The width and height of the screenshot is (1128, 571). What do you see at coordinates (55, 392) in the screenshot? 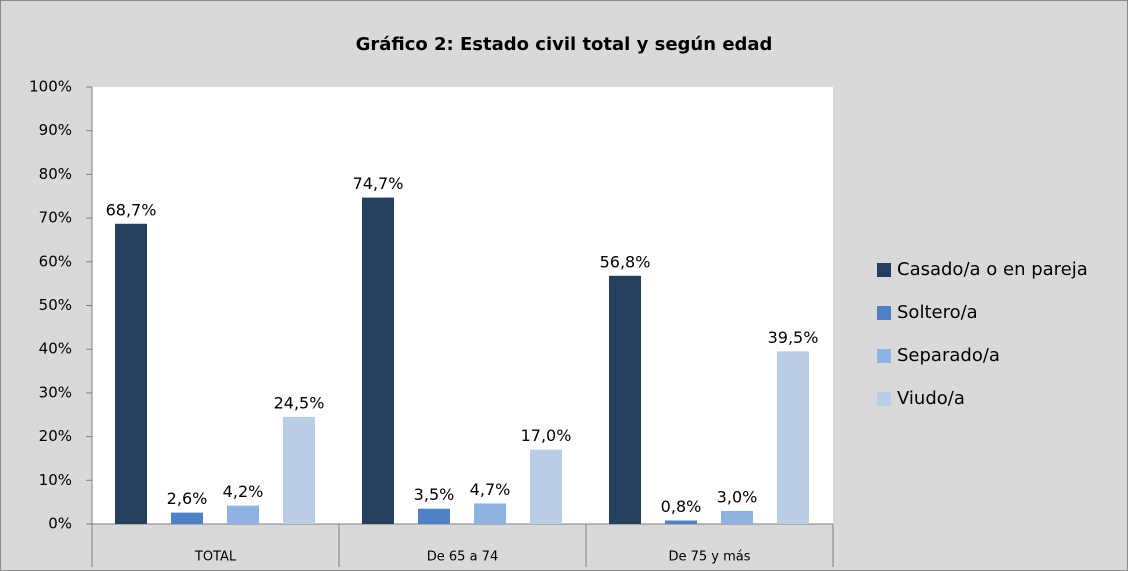
I see `y-tick-label: 30%` at bounding box center [55, 392].